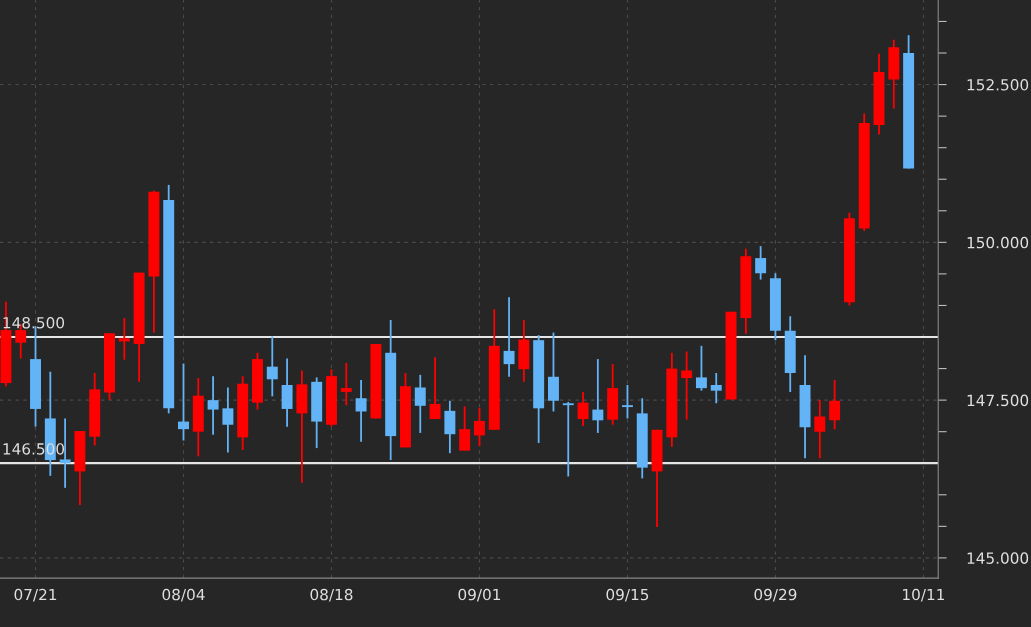 This screenshot has width=1031, height=627. I want to click on y-tick-label: 152.500, so click(998, 85).